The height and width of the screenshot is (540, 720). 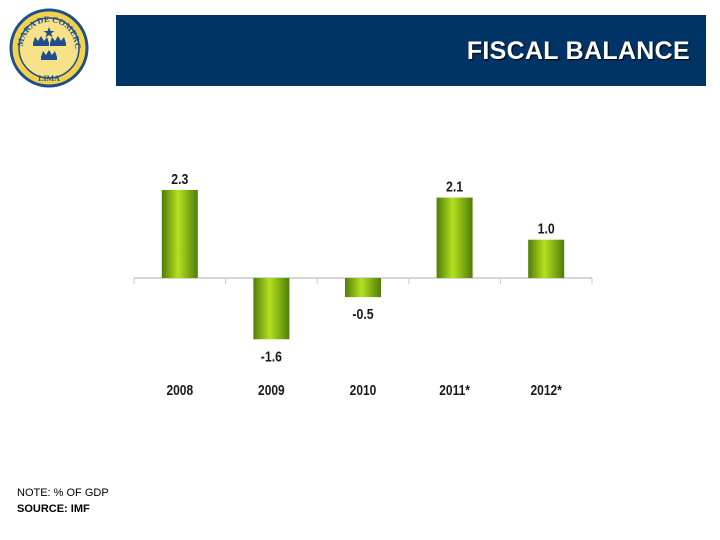 What do you see at coordinates (363, 314) in the screenshot?
I see `value-label: -0.5` at bounding box center [363, 314].